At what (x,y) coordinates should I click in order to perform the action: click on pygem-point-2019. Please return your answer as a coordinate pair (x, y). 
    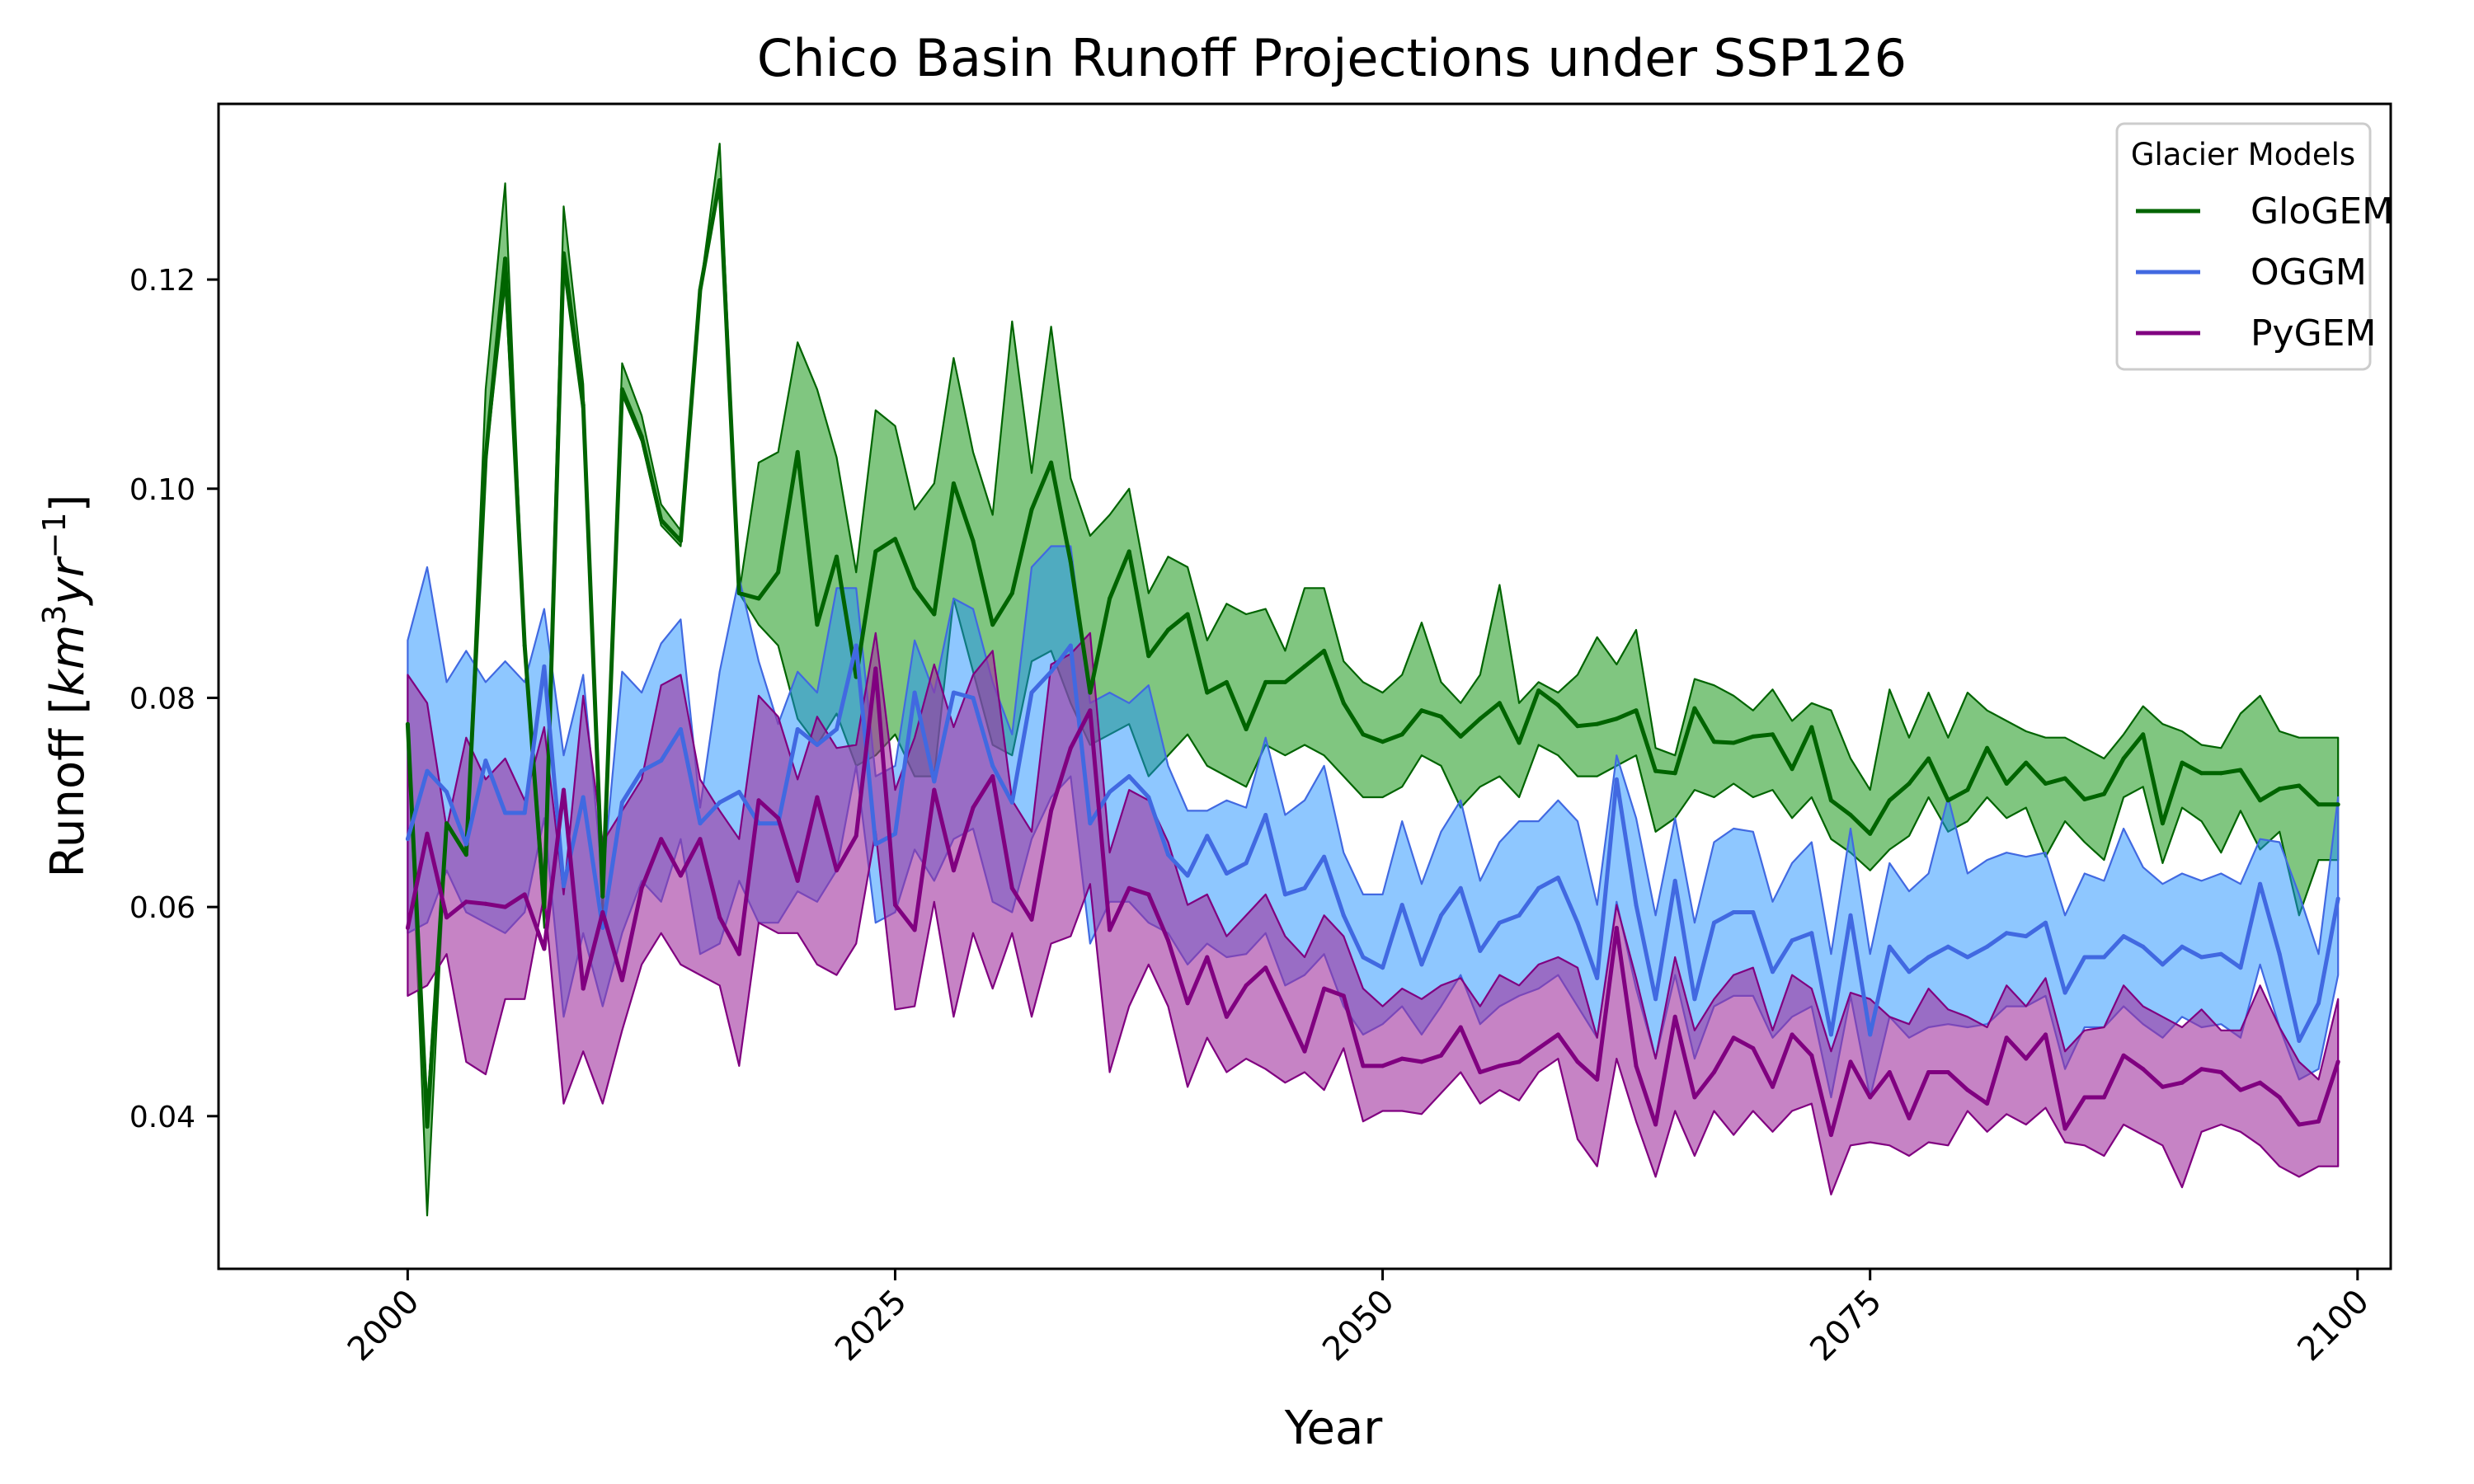
    Looking at the image, I should click on (778, 817).